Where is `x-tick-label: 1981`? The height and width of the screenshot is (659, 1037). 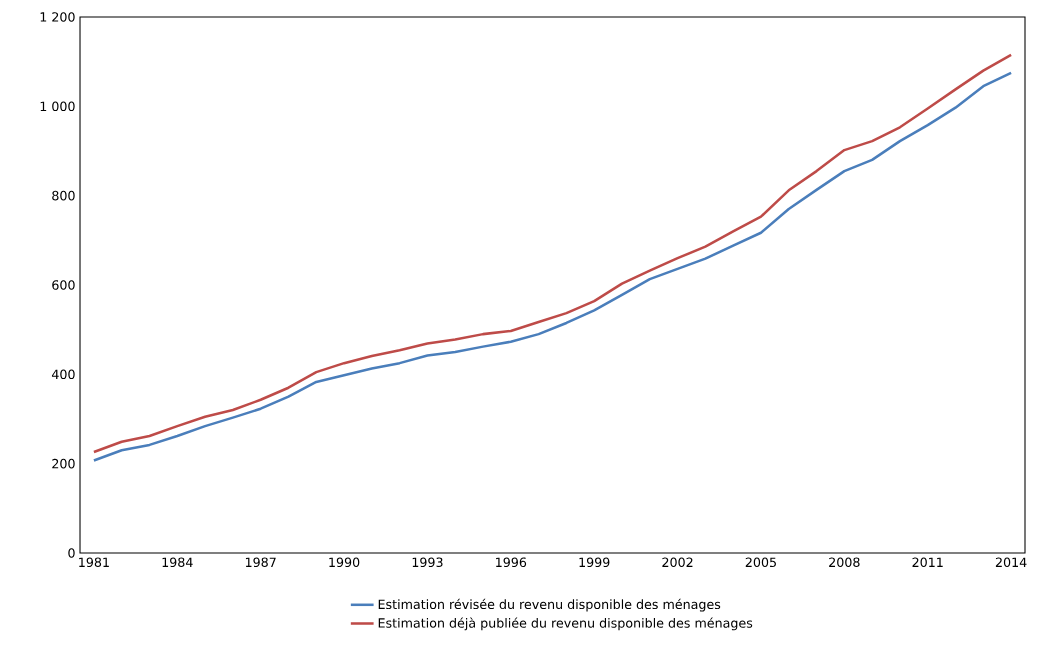
x-tick-label: 1981 is located at coordinates (94, 562).